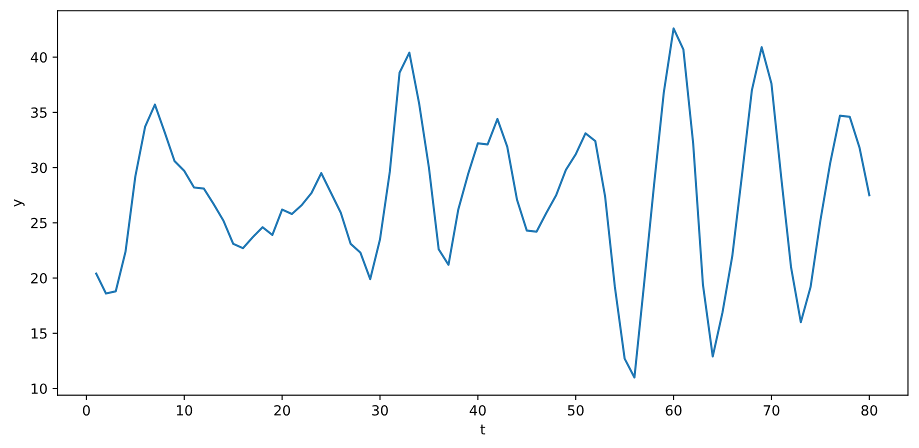  What do you see at coordinates (19, 203) in the screenshot?
I see `y-axis-title: y` at bounding box center [19, 203].